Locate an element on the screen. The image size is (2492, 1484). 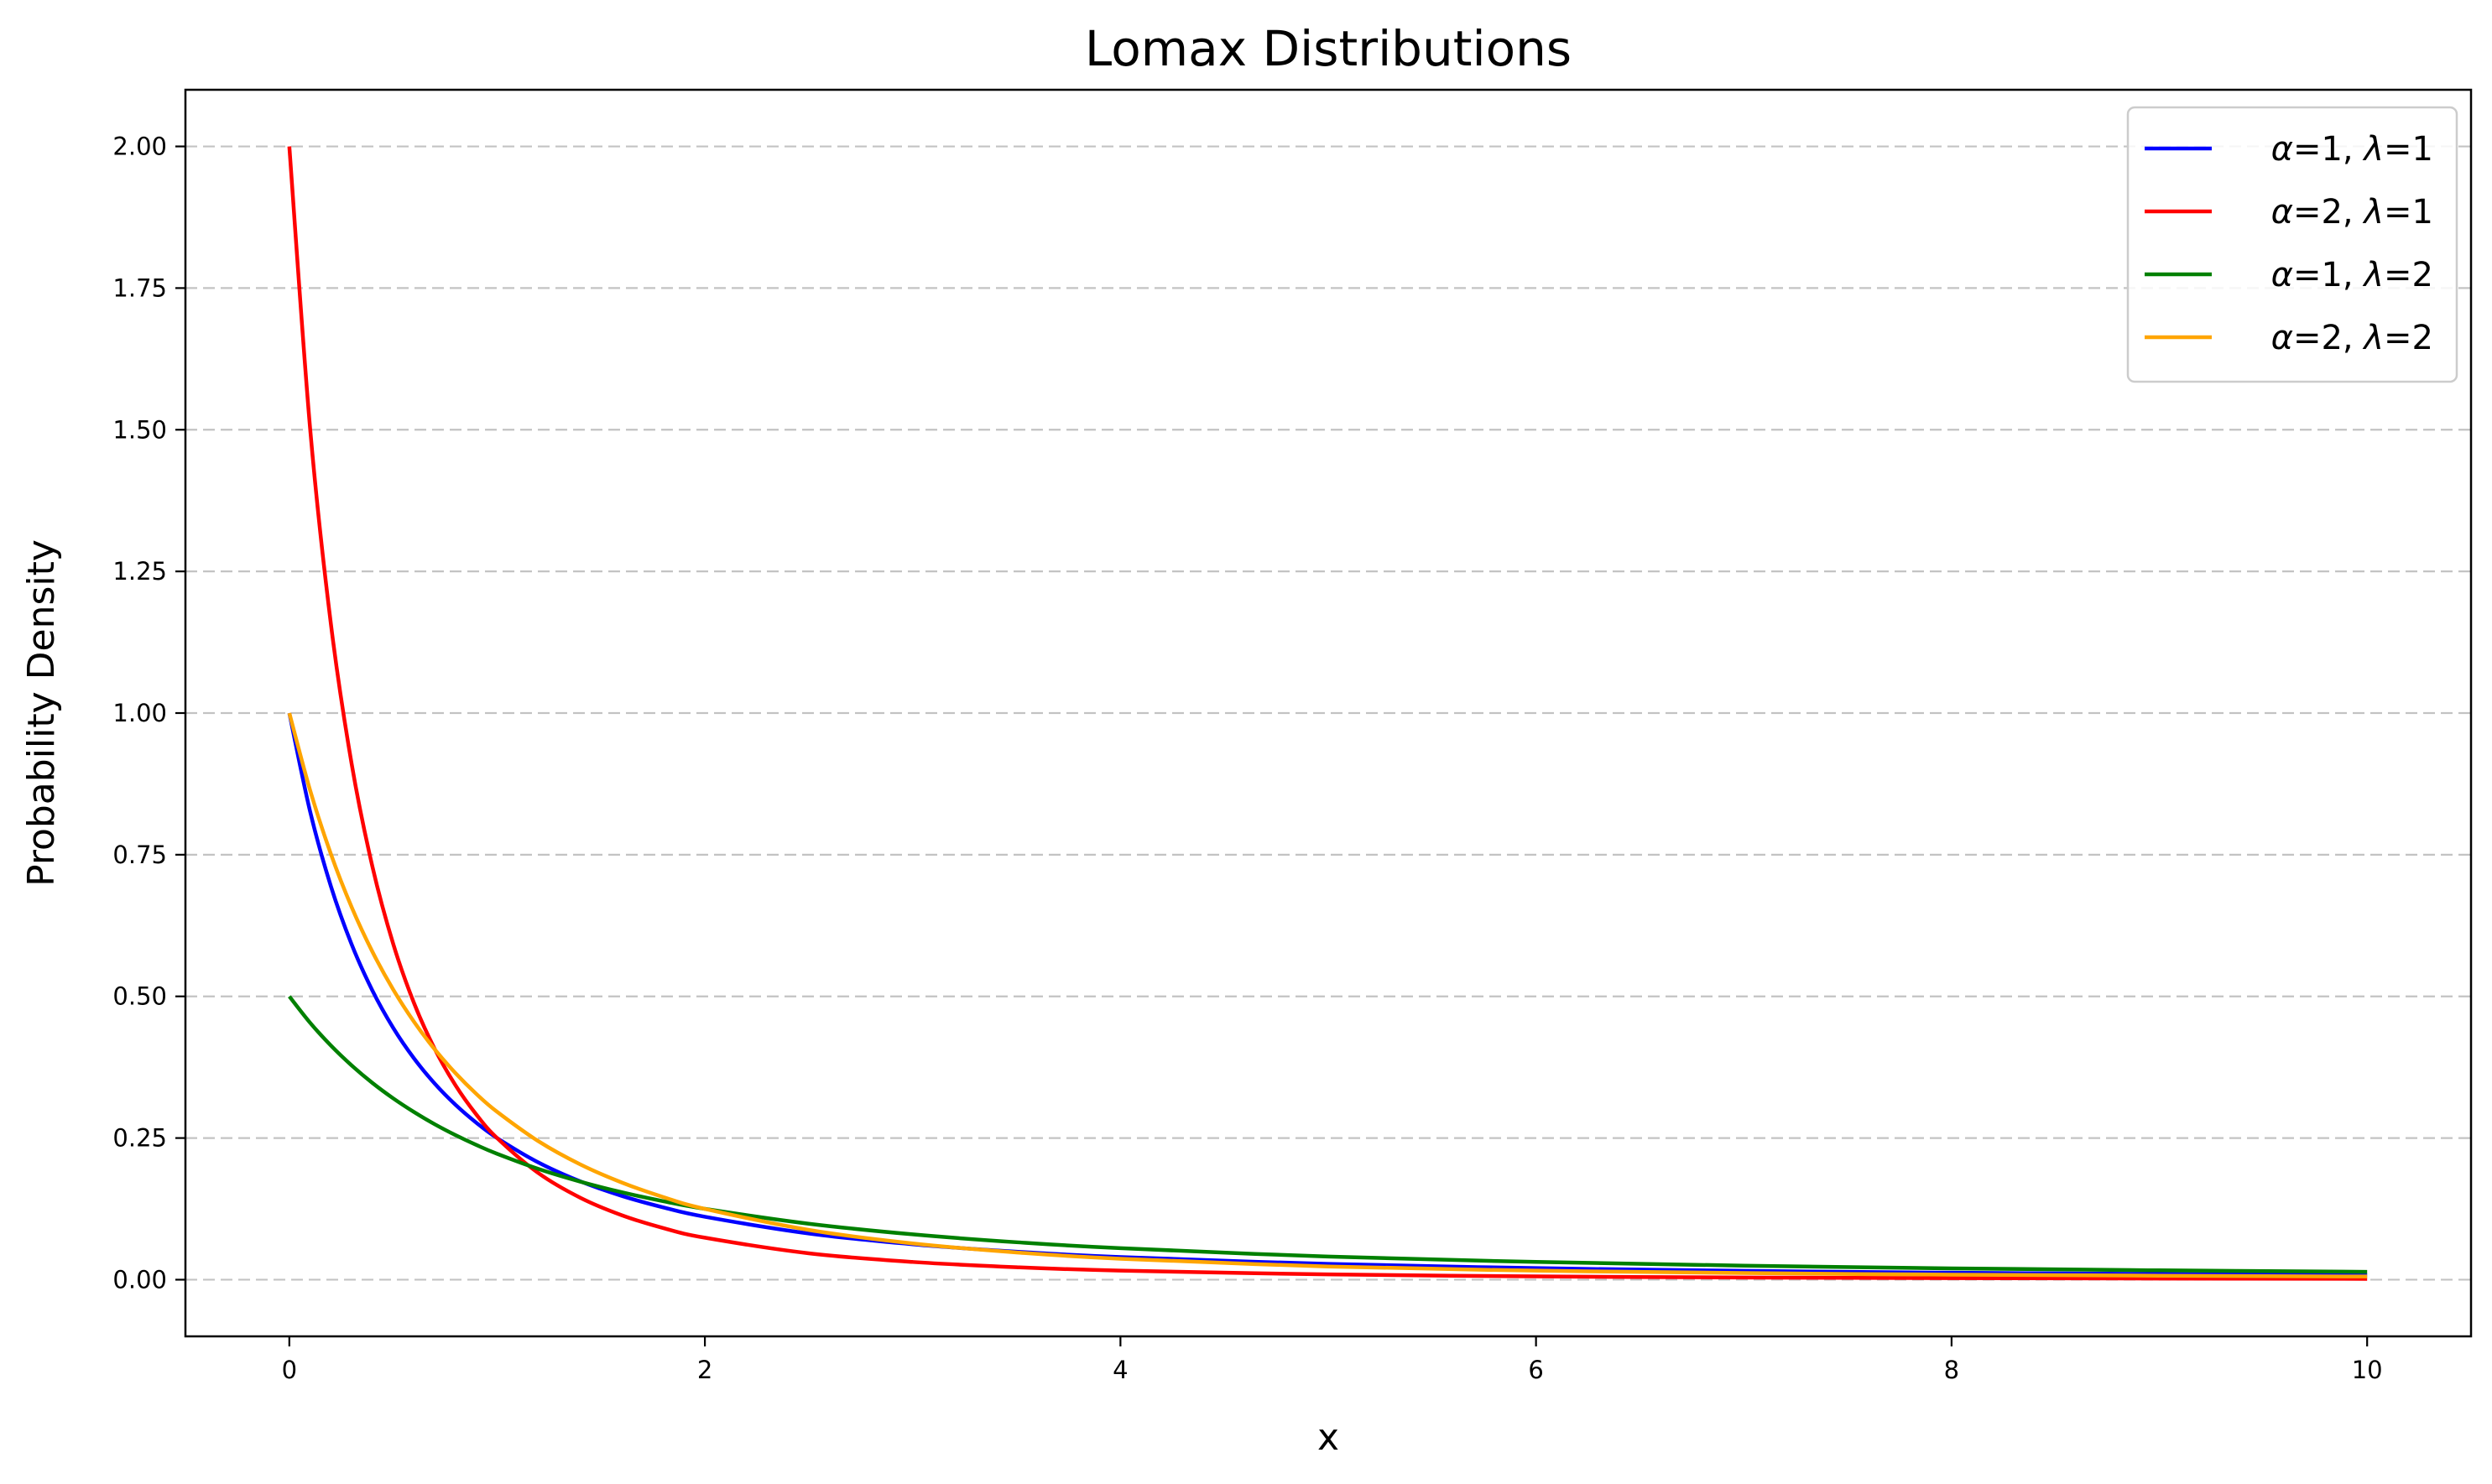
legend-entry-2: α=2, λ=1 is located at coordinates (2289, 212).